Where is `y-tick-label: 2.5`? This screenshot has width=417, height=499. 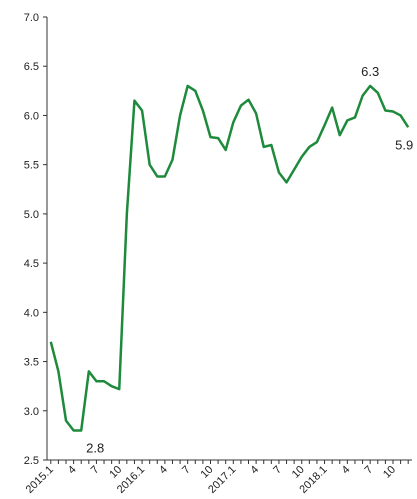 y-tick-label: 2.5 is located at coordinates (31, 461).